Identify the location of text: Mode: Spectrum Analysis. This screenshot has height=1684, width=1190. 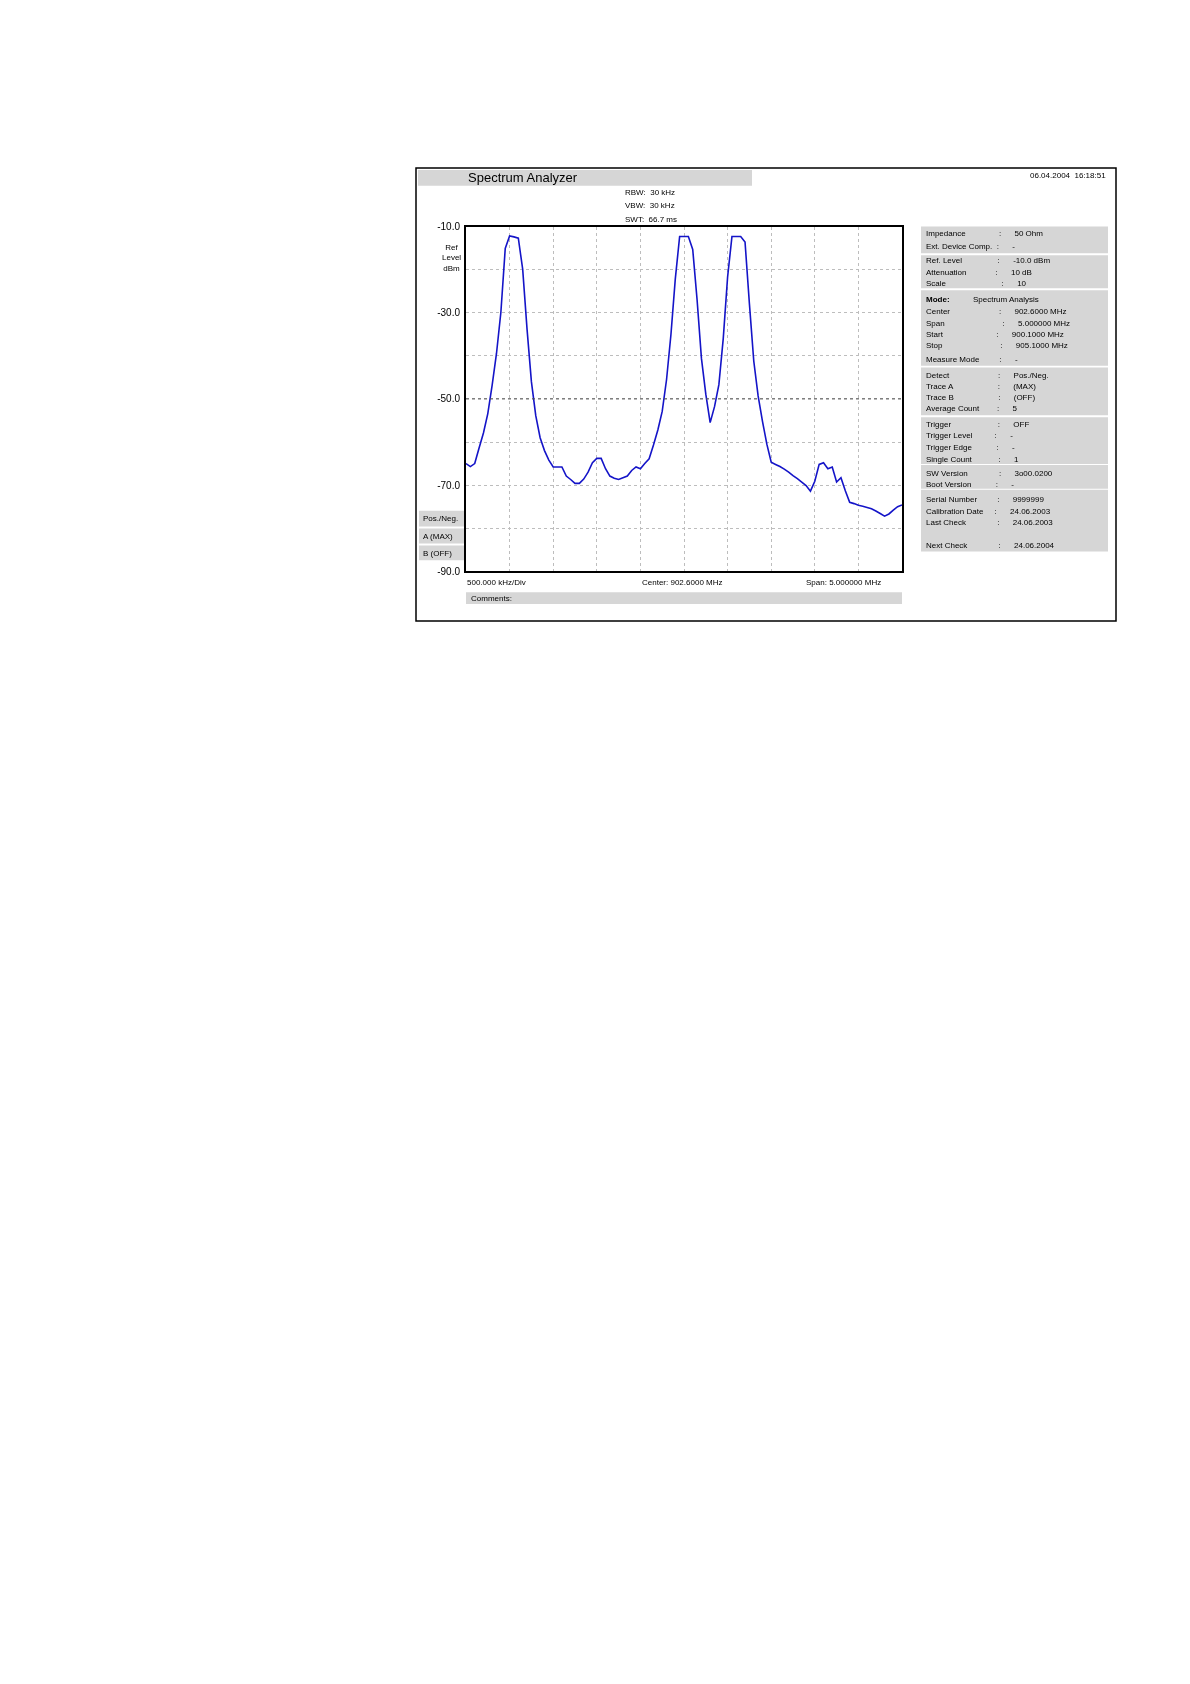
(982, 299).